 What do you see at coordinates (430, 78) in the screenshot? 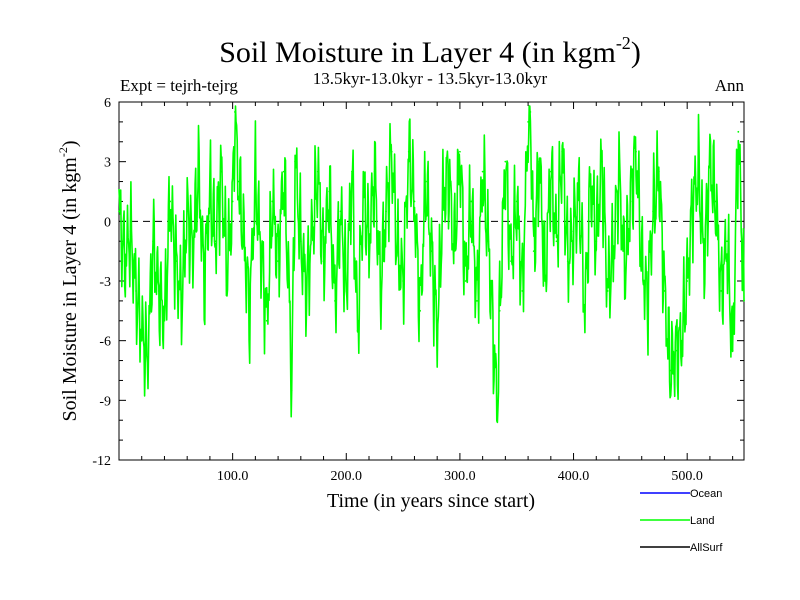
I see `chart-subtitle: 13.5kyr-13.0kyr - 13.5kyr-13.0kyr` at bounding box center [430, 78].